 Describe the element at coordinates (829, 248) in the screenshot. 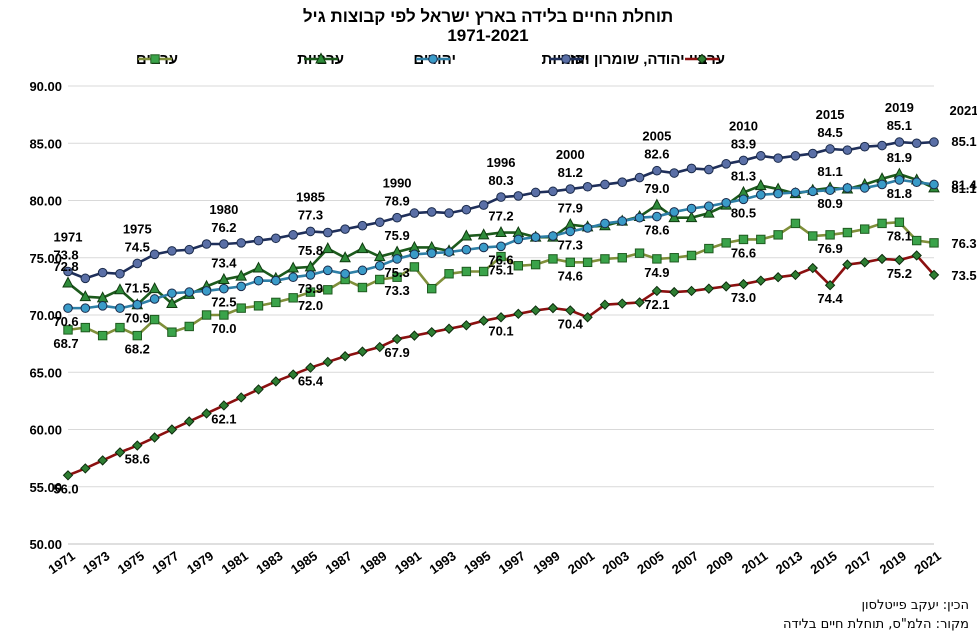

I see `data-label: 76.9` at that location.